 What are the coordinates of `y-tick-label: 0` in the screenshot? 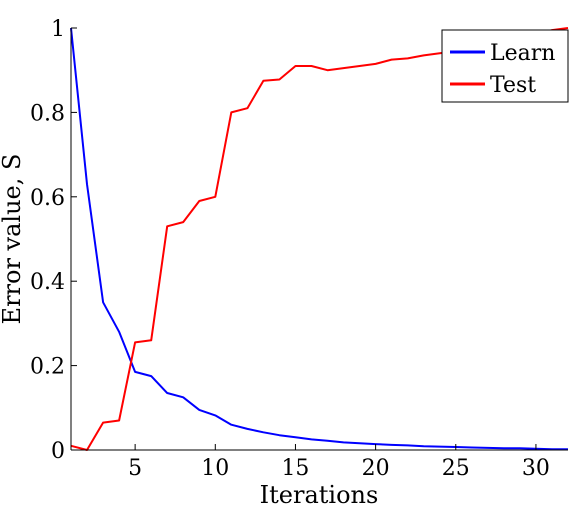 It's located at (58, 451).